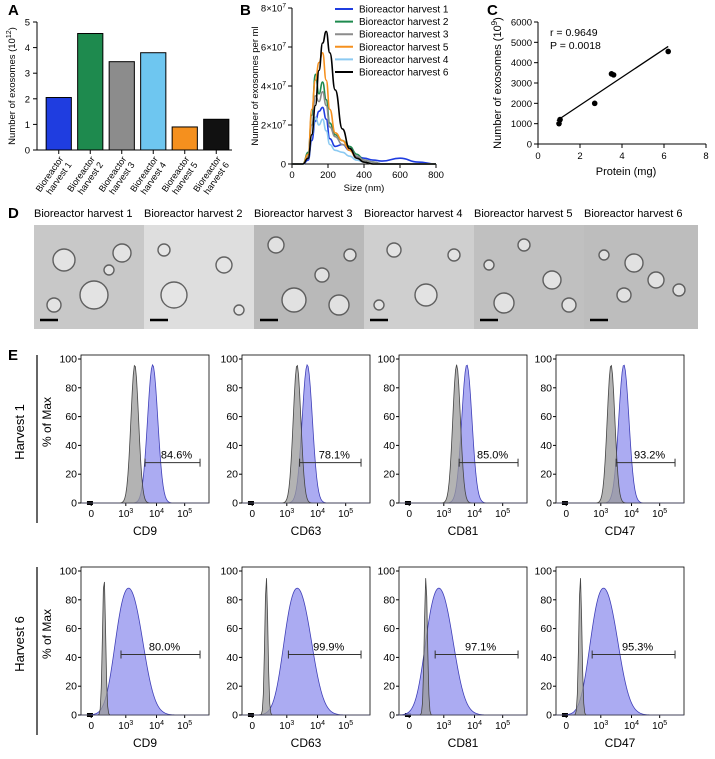  I want to click on panel-label-e: E, so click(13, 355).